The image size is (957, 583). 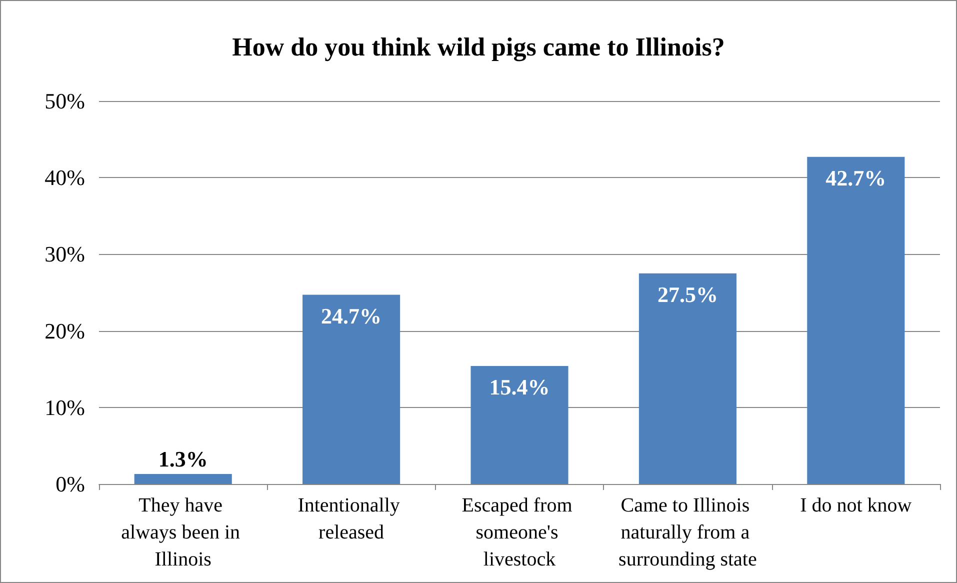 I want to click on x-tick-label: Came to Illinois naturally from a surrounding state, so click(x=687, y=532).